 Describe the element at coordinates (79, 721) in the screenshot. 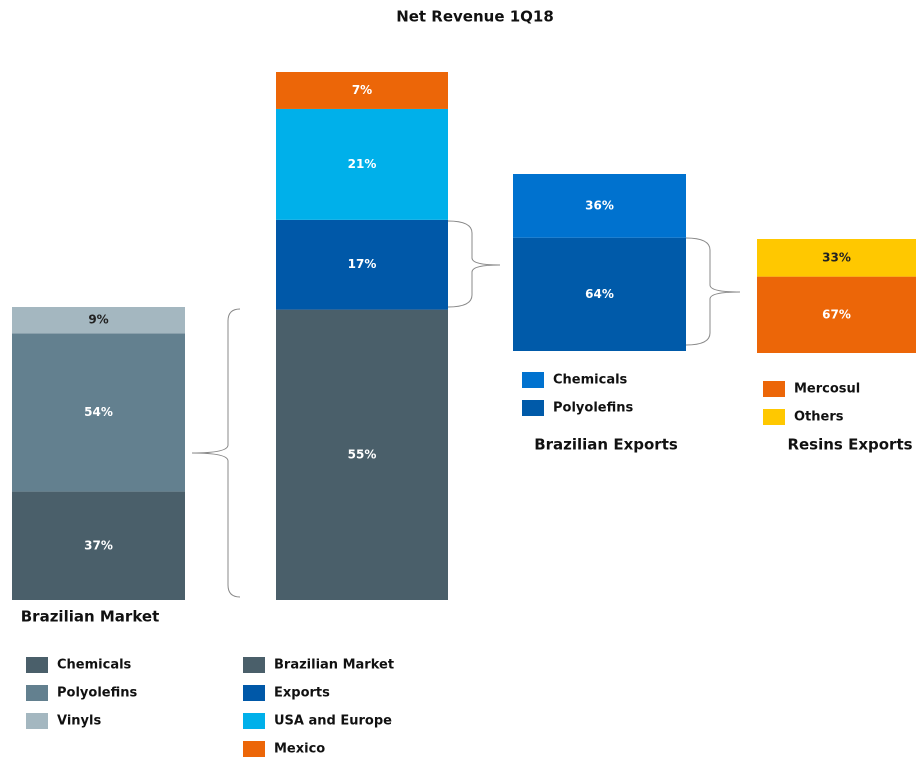

I see `legend-label: Vinyls` at that location.